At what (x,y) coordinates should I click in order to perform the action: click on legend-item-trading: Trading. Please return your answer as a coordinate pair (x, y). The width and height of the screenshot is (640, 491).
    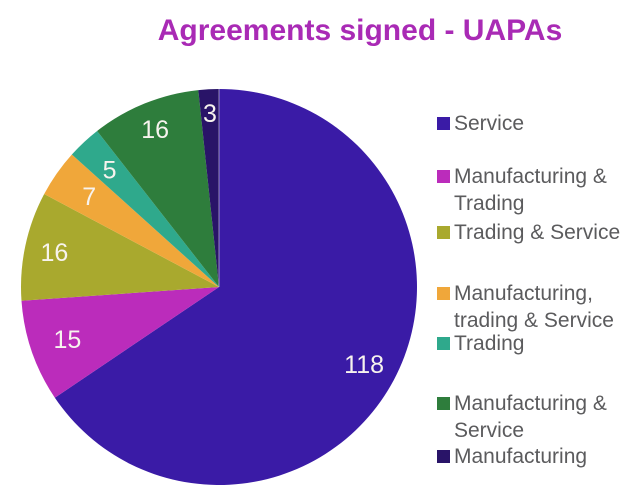
    Looking at the image, I should click on (533, 344).